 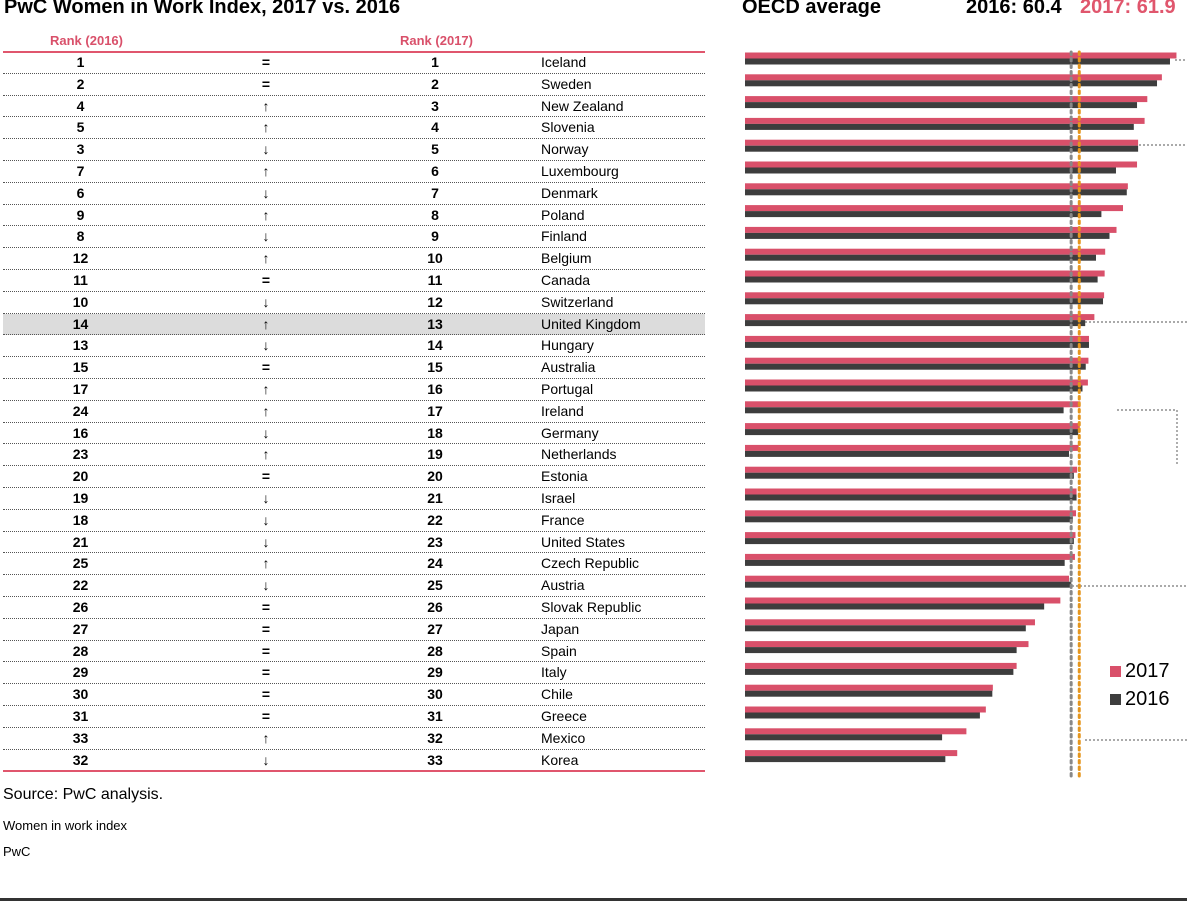 I want to click on rank-2017-cell: 16, so click(x=435, y=389).